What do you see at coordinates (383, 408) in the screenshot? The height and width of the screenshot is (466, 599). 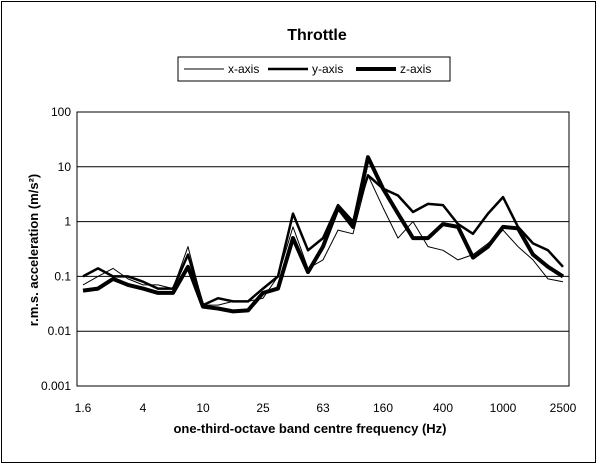 I see `x-tick-label: 160` at bounding box center [383, 408].